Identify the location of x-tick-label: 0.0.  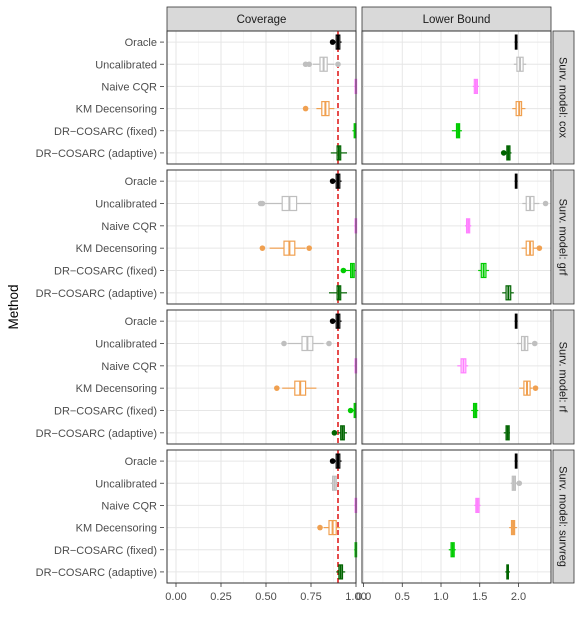
(363, 597).